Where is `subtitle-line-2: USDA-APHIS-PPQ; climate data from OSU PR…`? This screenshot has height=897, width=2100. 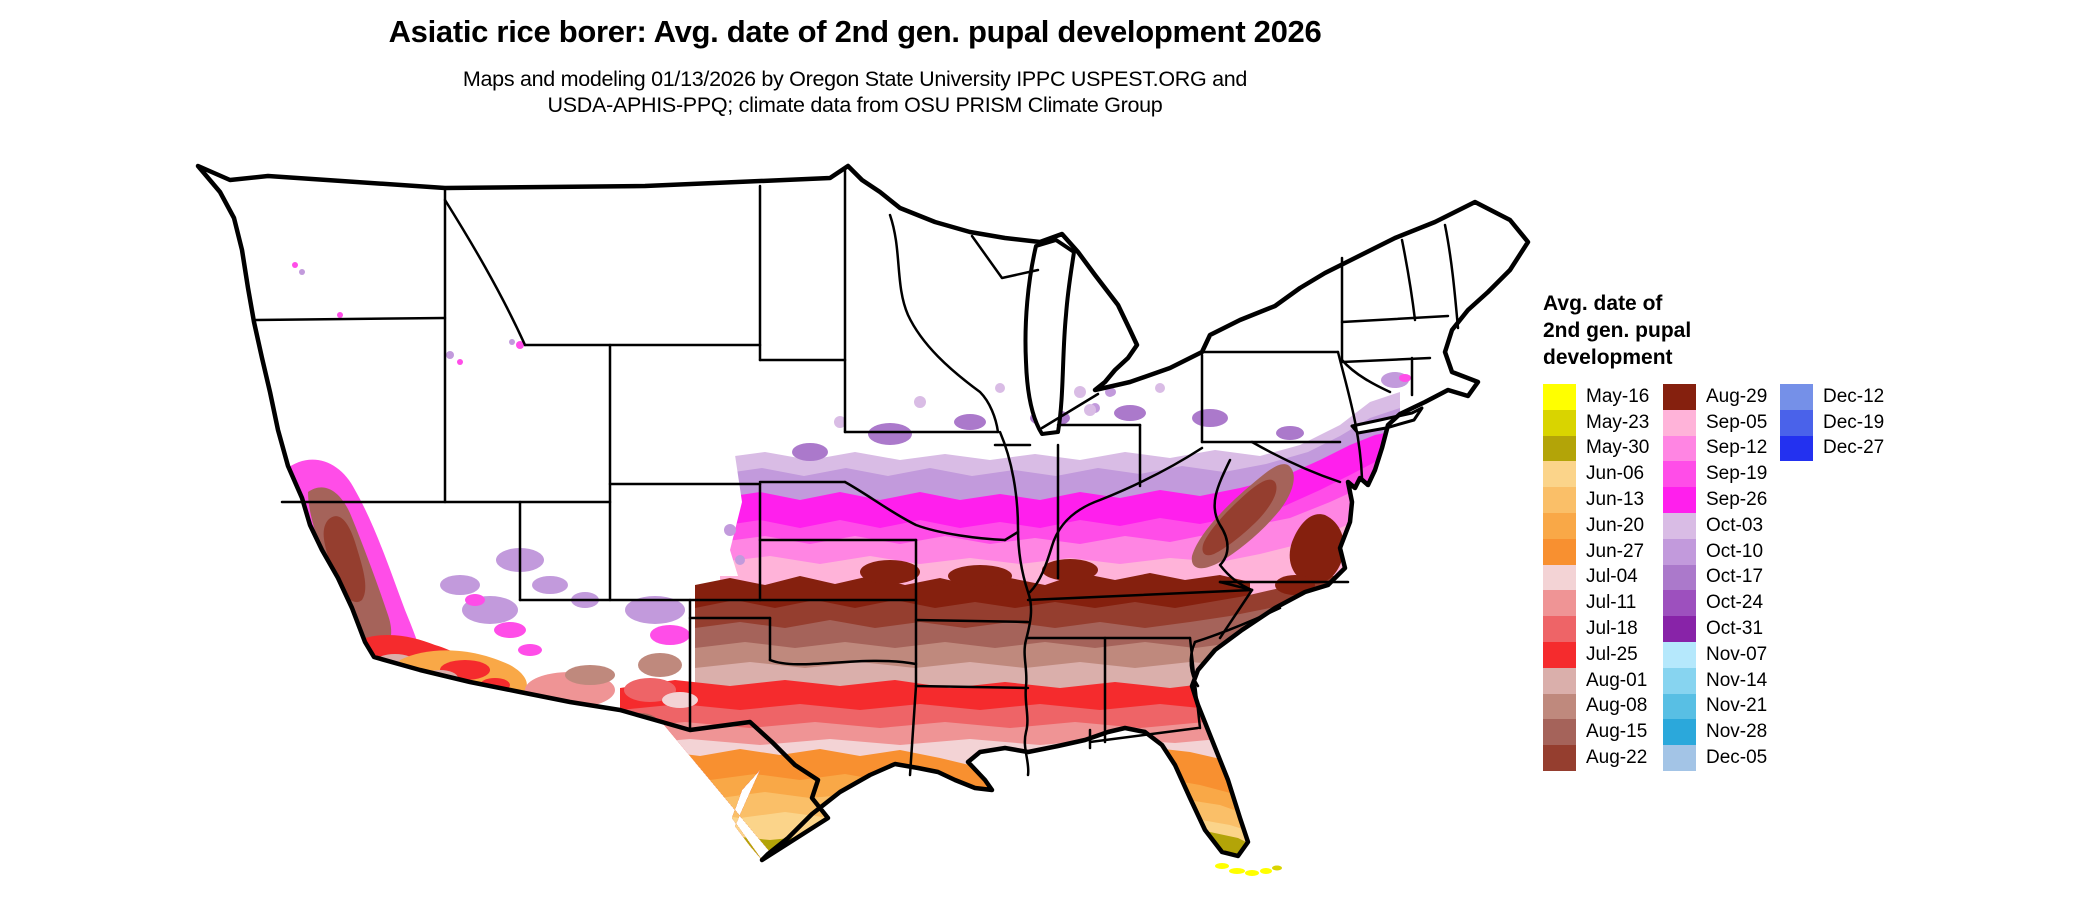
subtitle-line-2: USDA-APHIS-PPQ; climate data from OSU PR… is located at coordinates (855, 105).